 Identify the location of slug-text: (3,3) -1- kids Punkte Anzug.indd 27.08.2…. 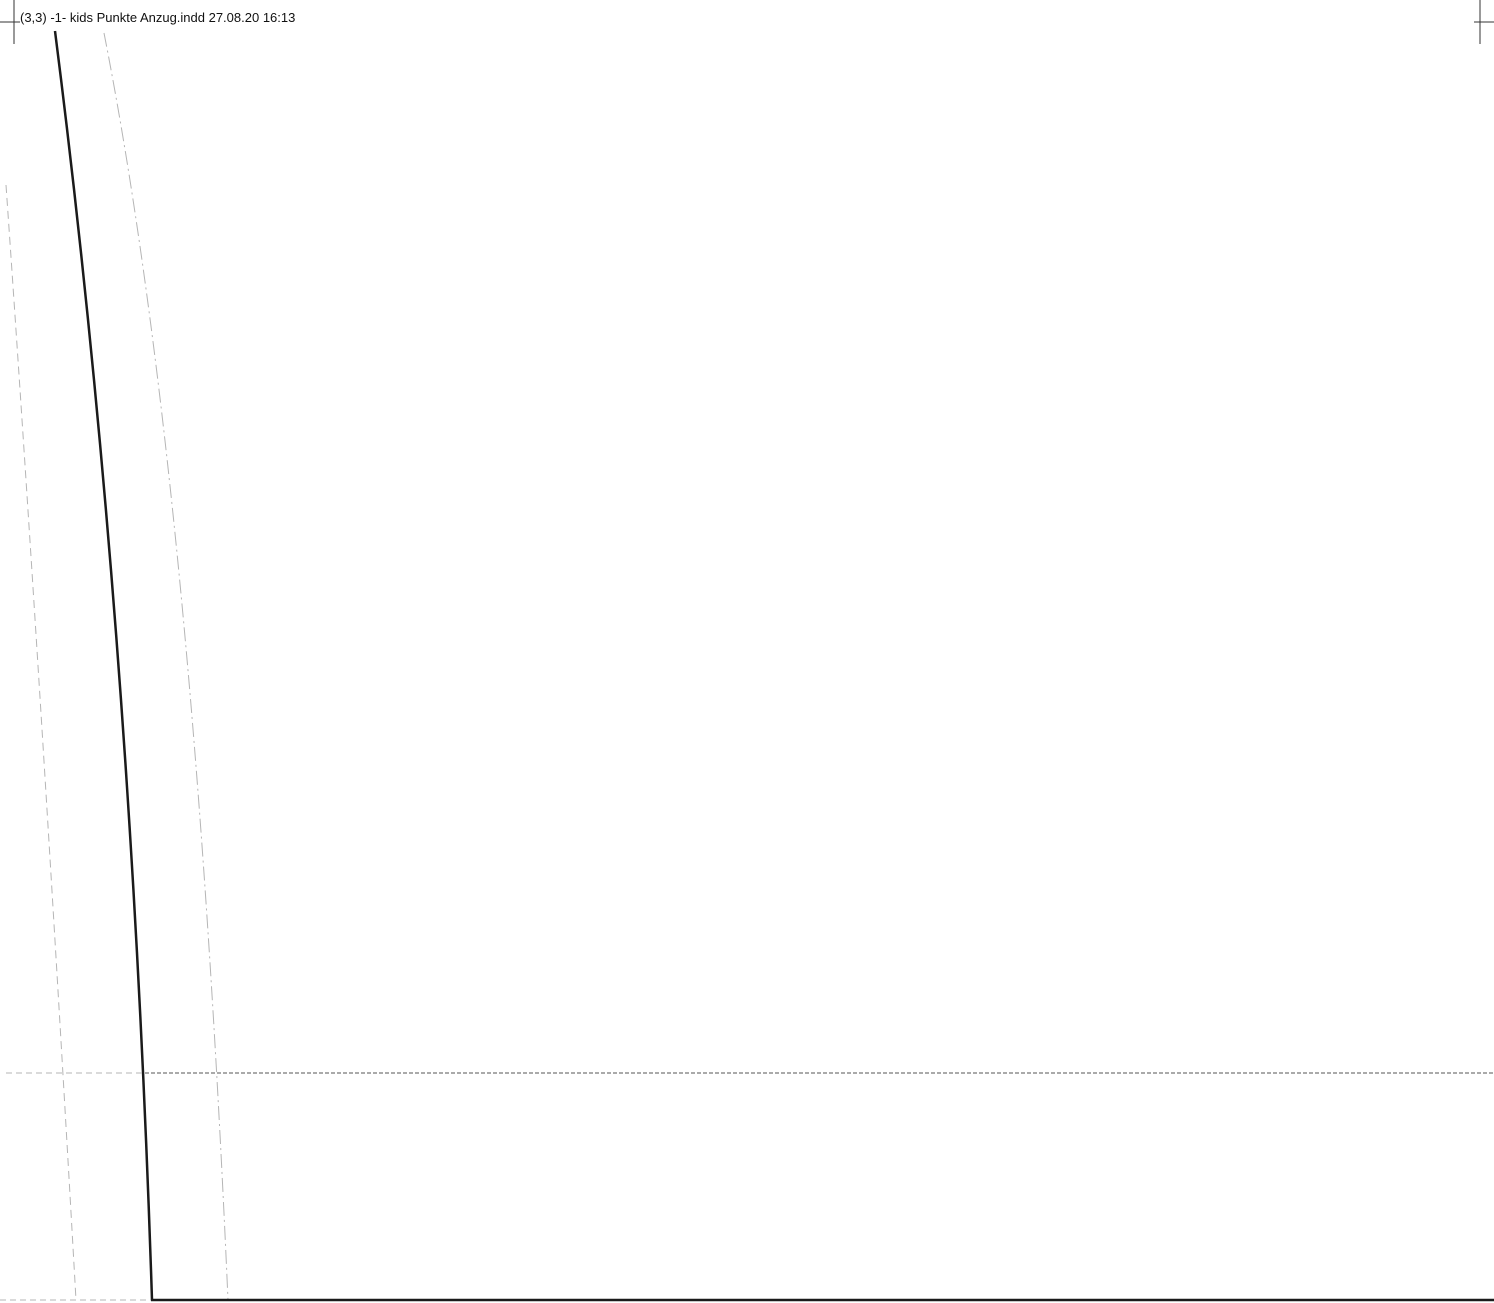
(158, 17).